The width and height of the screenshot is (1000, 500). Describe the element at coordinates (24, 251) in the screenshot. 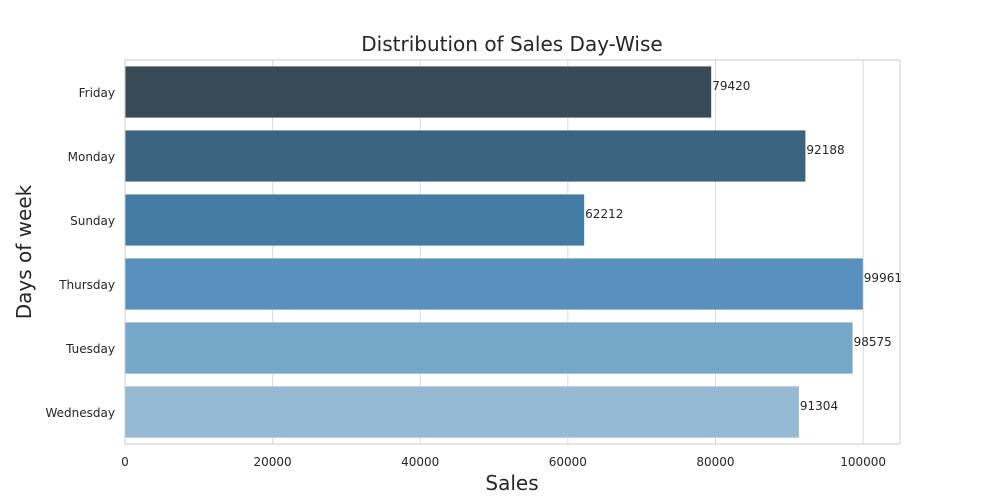

I see `y-axis-label: Days of week` at that location.